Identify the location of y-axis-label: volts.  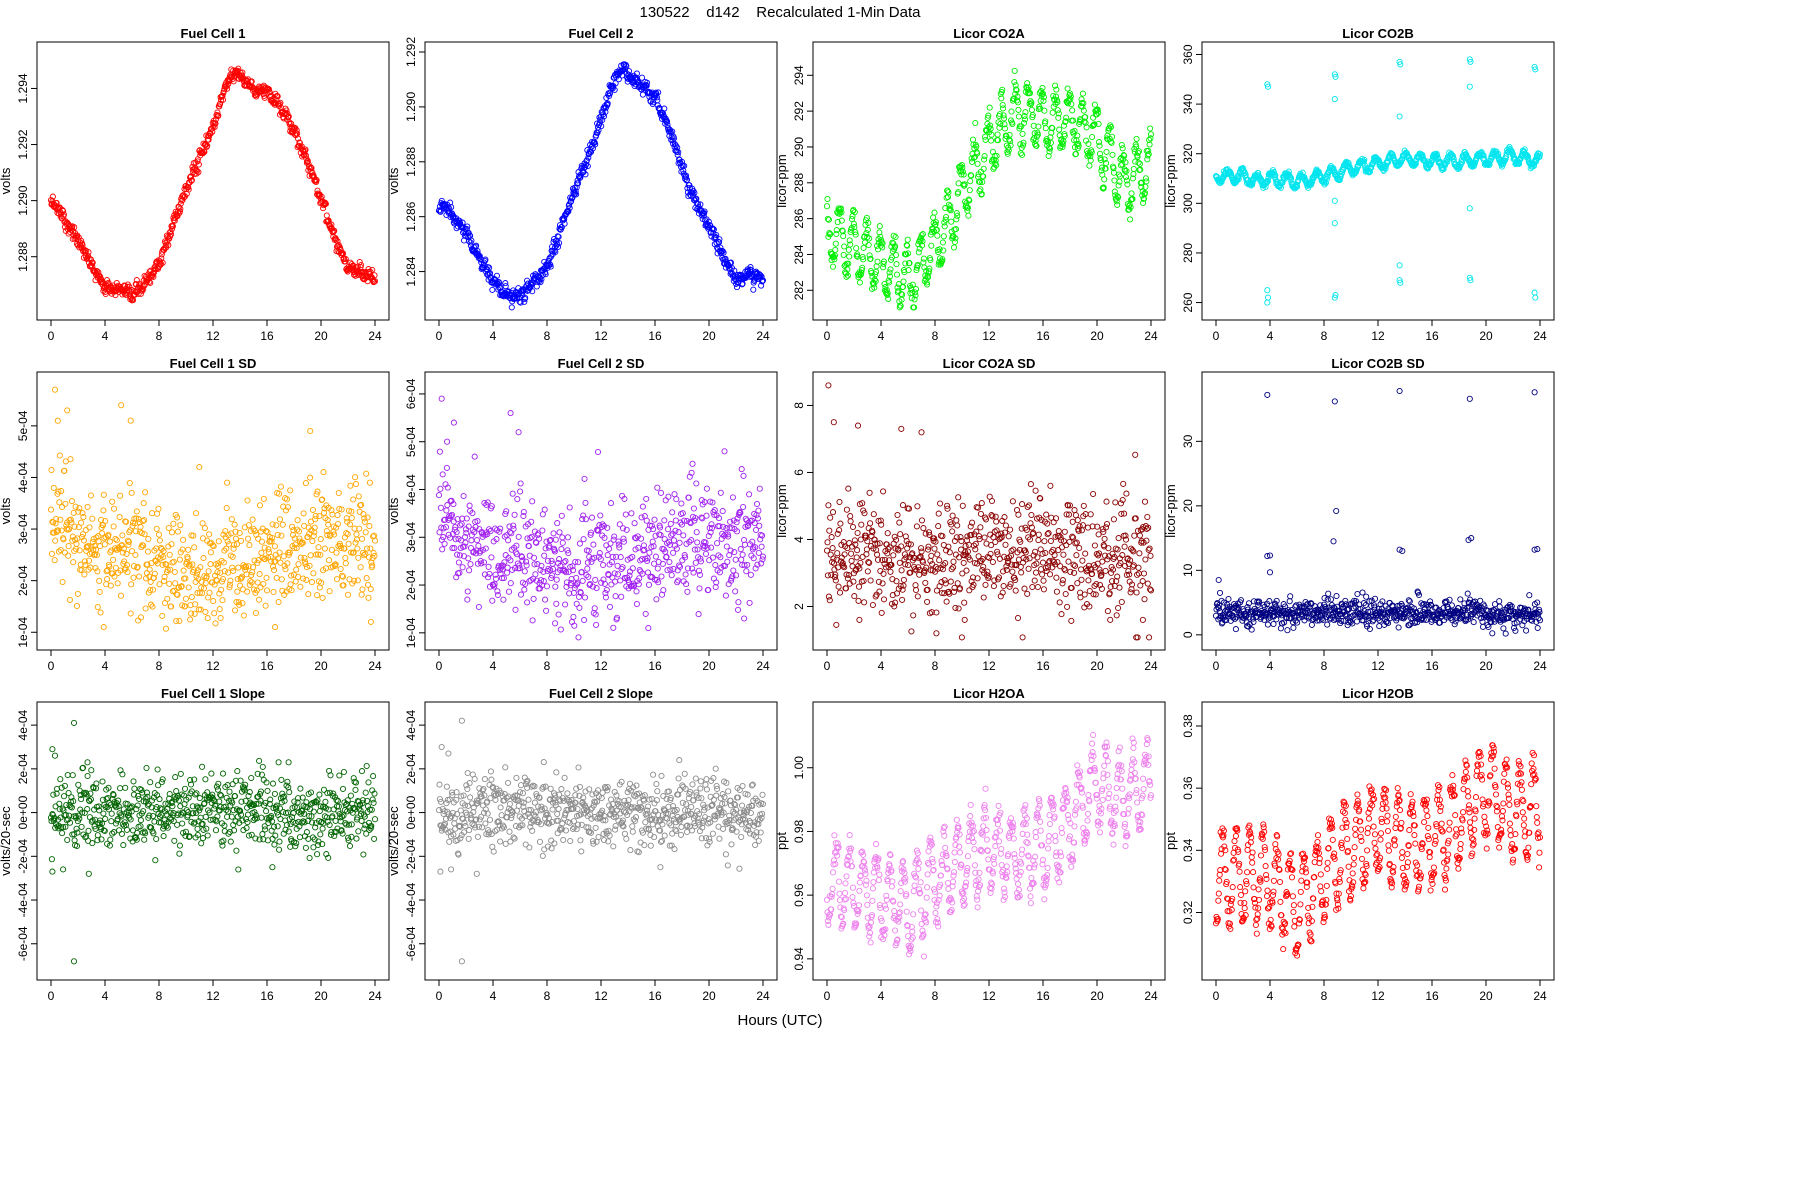
(393, 510).